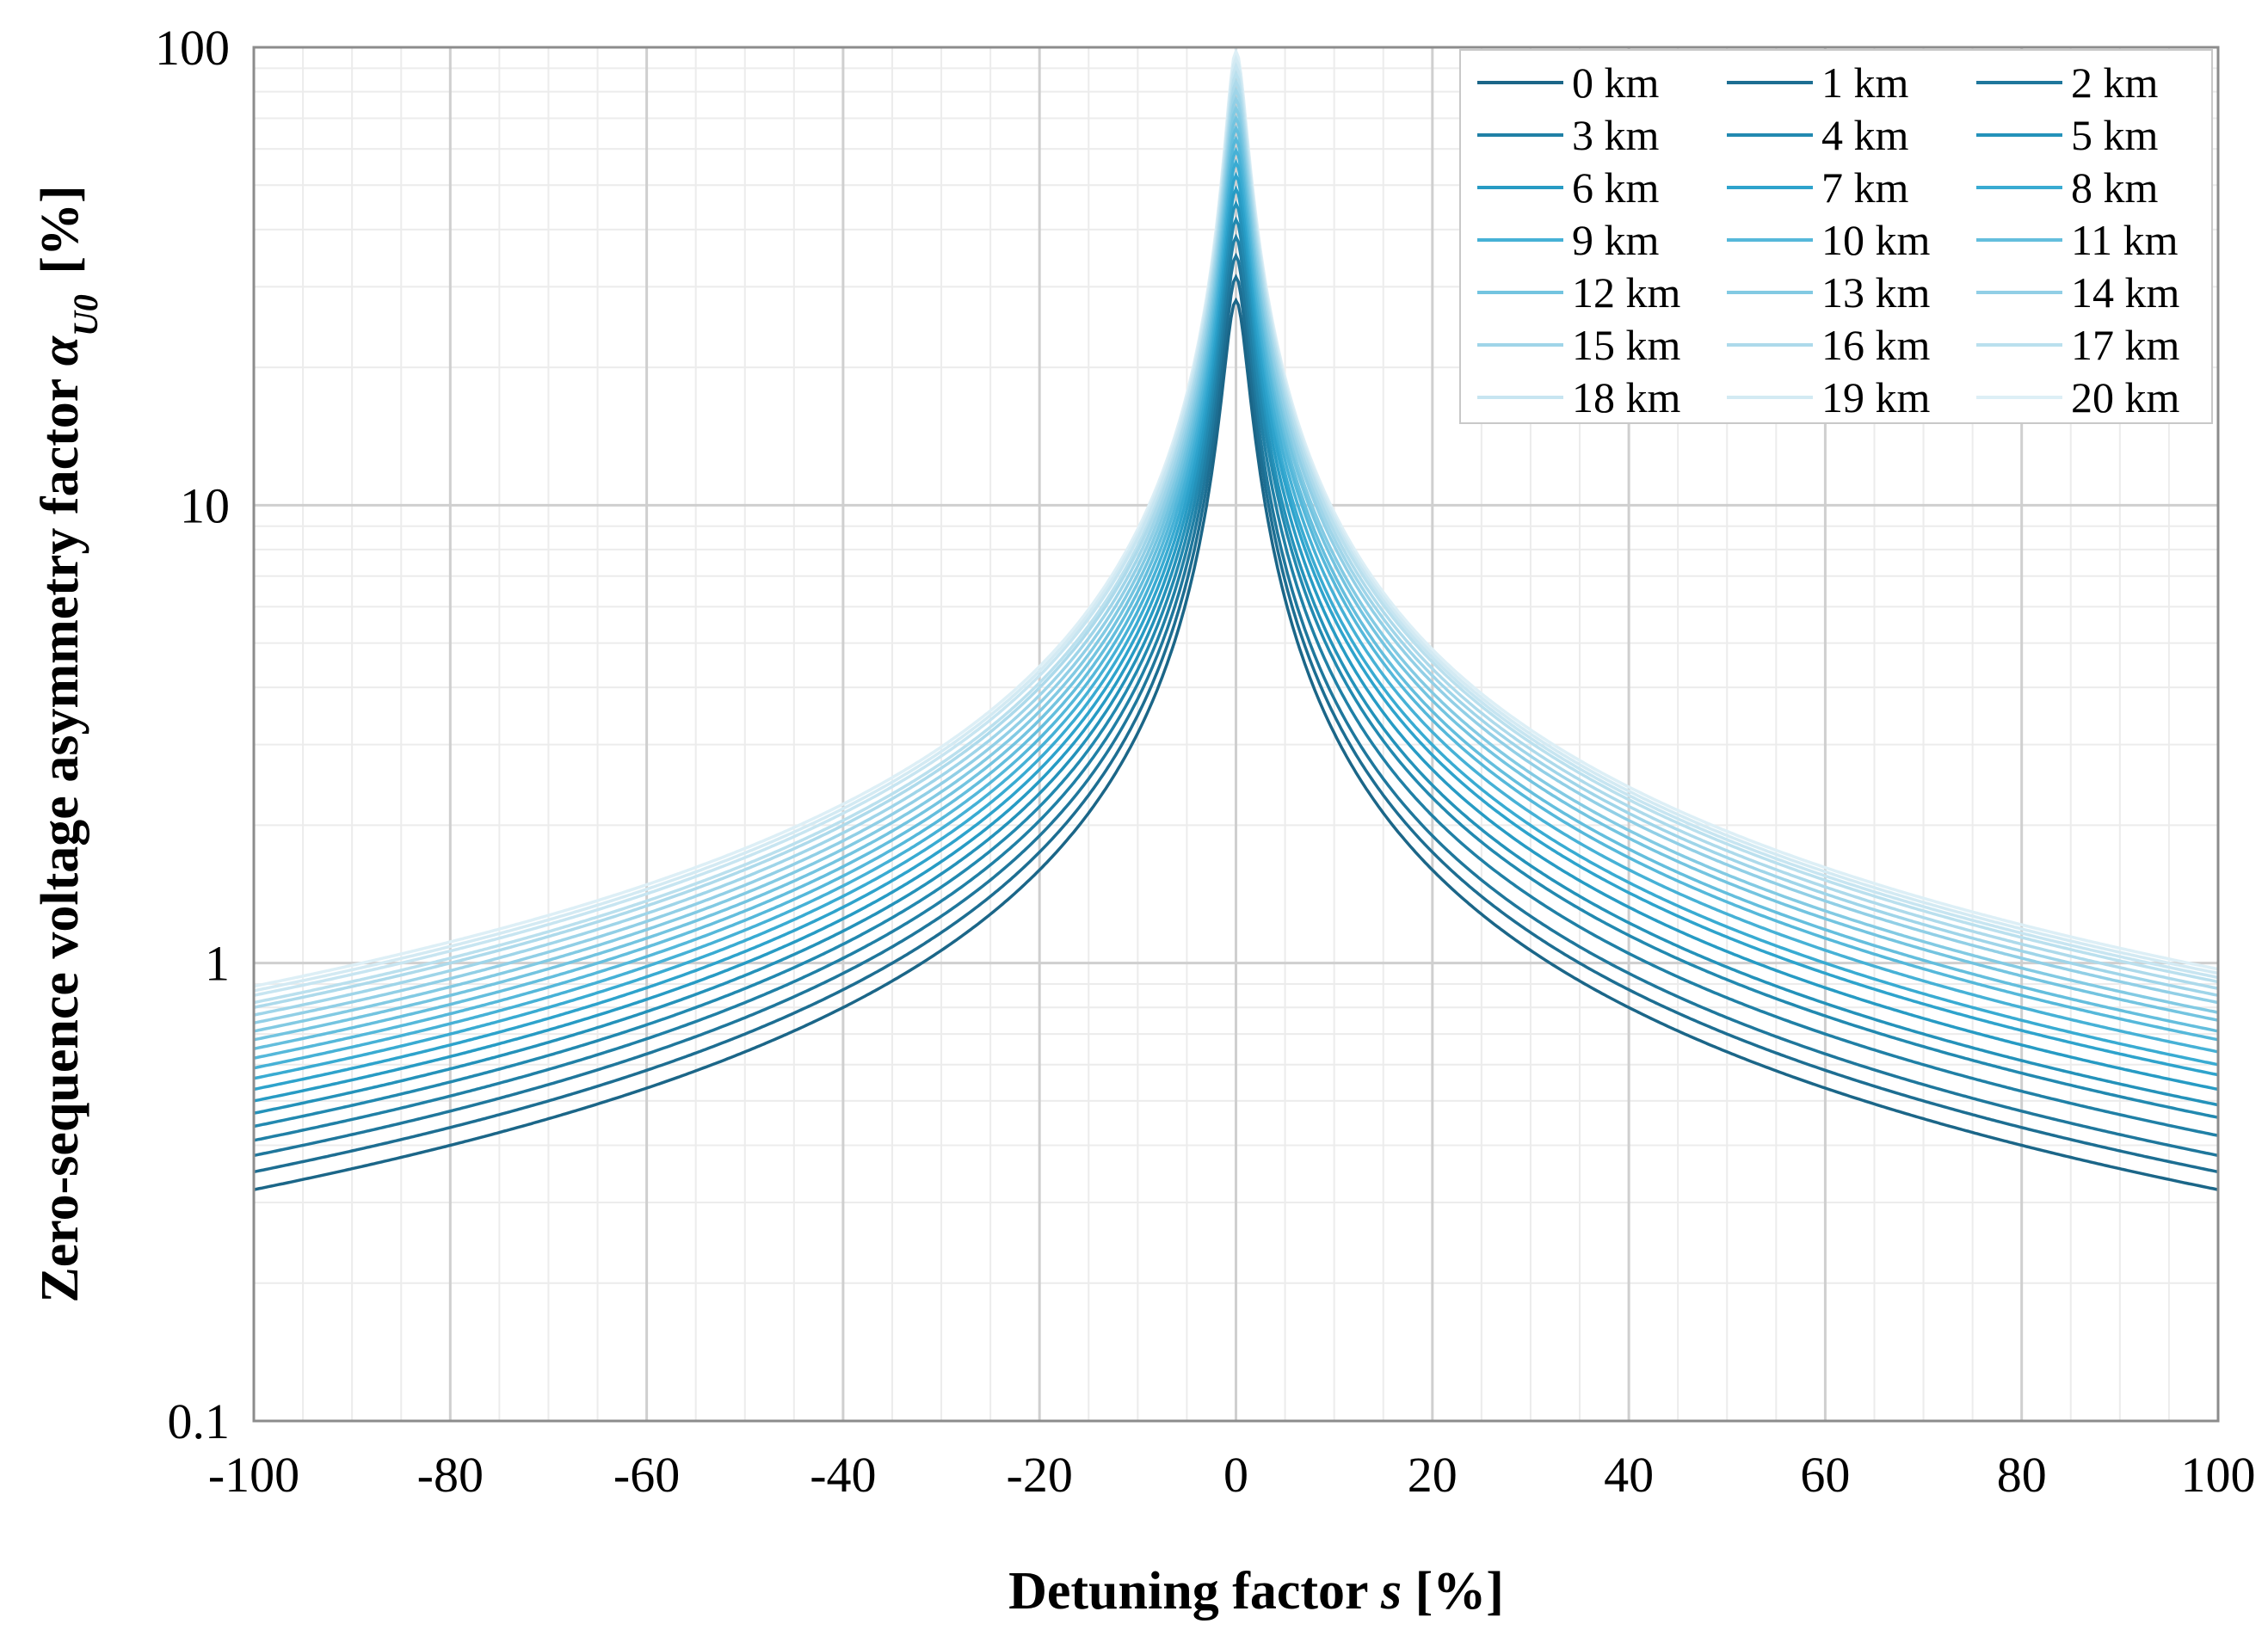 This screenshot has width=2268, height=1636. What do you see at coordinates (1876, 293) in the screenshot?
I see `legend-label: 13 km` at bounding box center [1876, 293].